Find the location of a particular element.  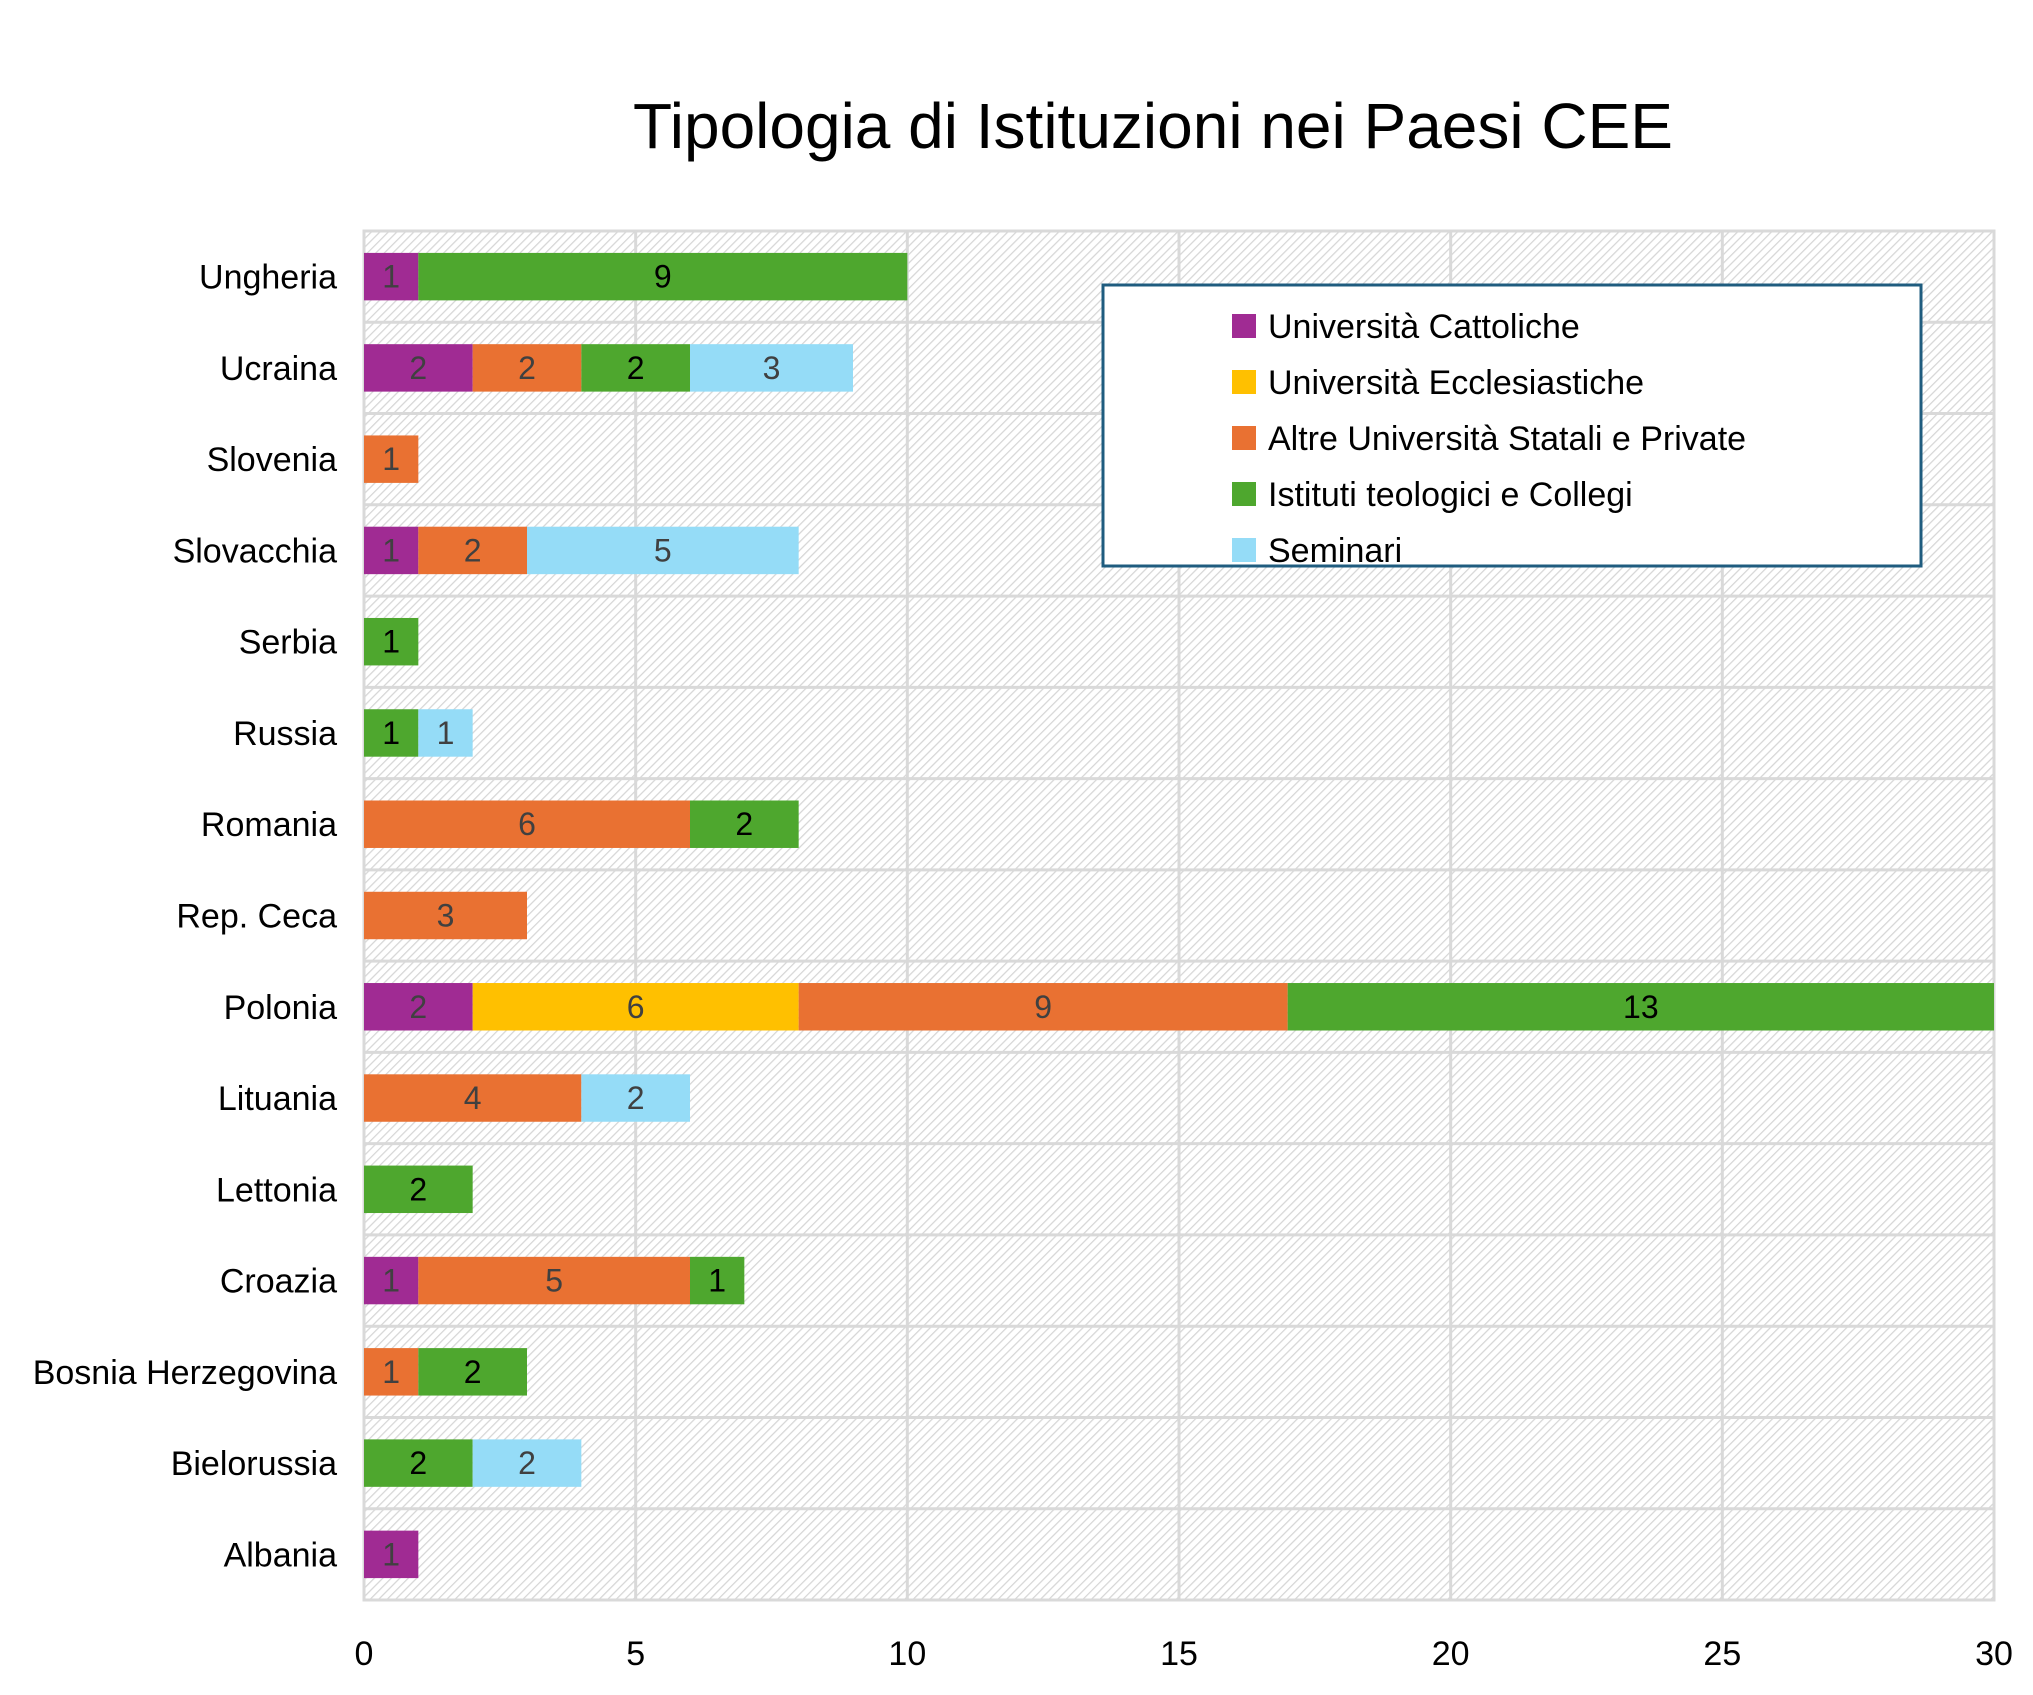

x-tick-label: 0 is located at coordinates (364, 1654).